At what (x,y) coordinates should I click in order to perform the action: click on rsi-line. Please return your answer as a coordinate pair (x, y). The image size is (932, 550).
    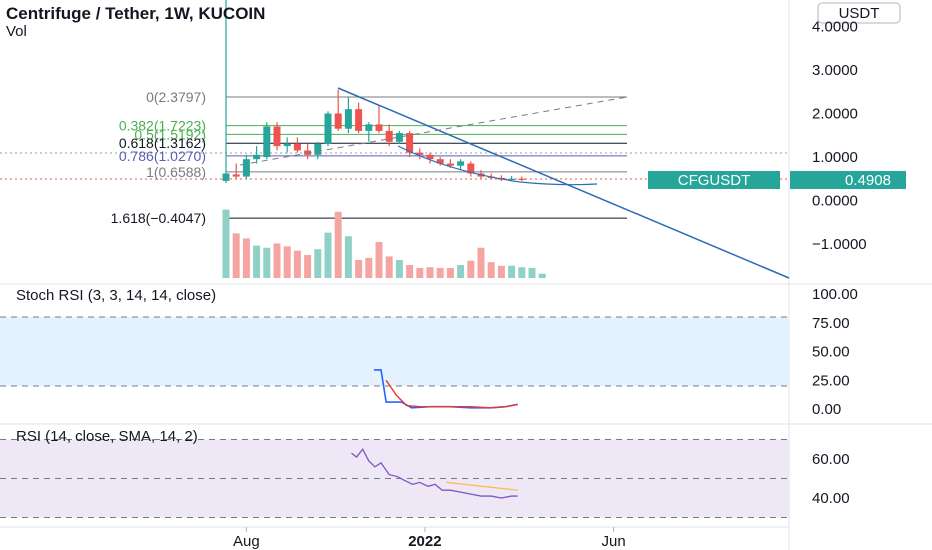
    Looking at the image, I should click on (434, 473).